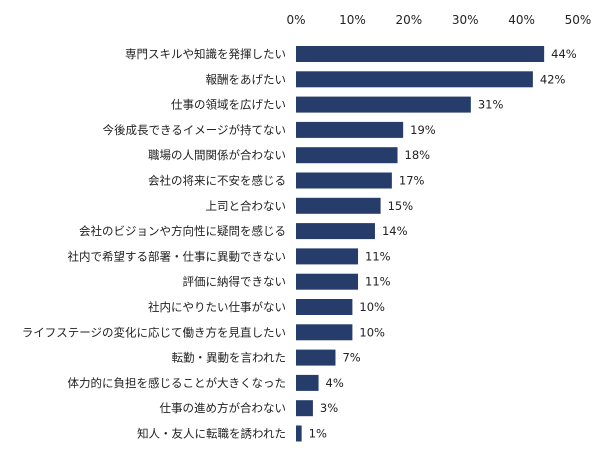 The width and height of the screenshot is (606, 464). I want to click on category-label: 仕事の領域を広げたい, so click(228, 105).